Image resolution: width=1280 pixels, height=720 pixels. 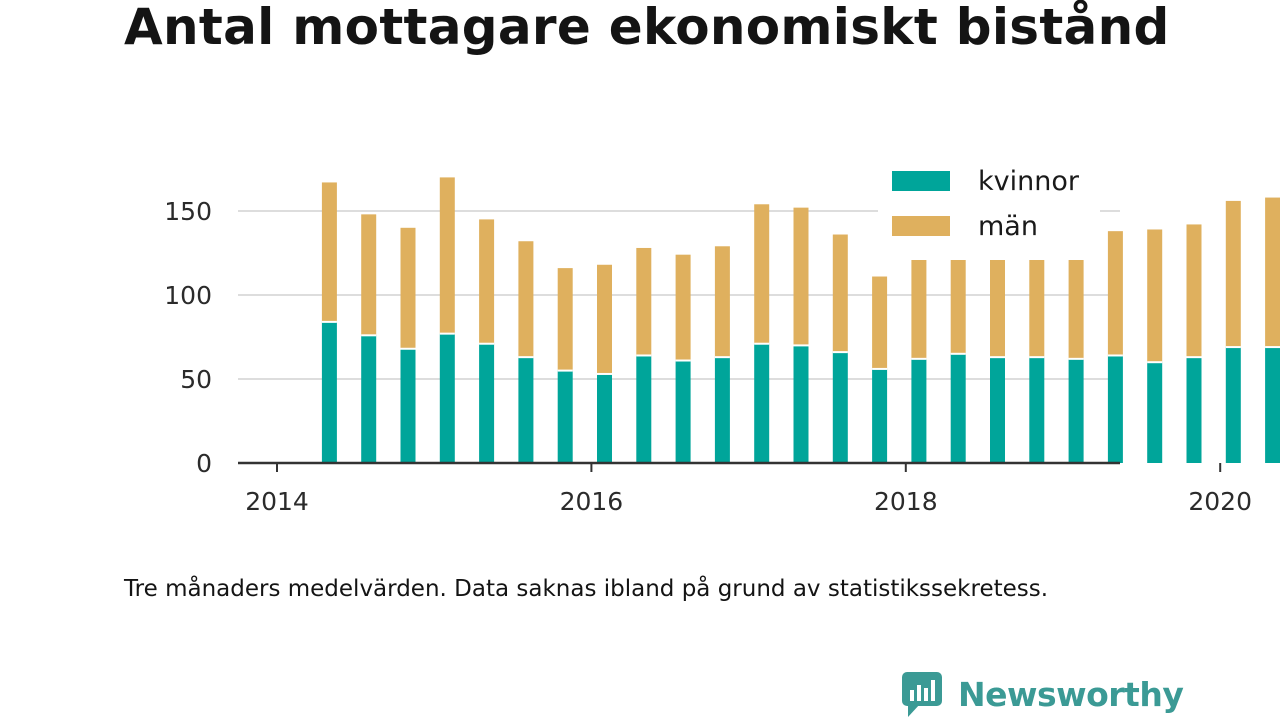 What do you see at coordinates (196, 379) in the screenshot?
I see `y-tick-label-50: 50` at bounding box center [196, 379].